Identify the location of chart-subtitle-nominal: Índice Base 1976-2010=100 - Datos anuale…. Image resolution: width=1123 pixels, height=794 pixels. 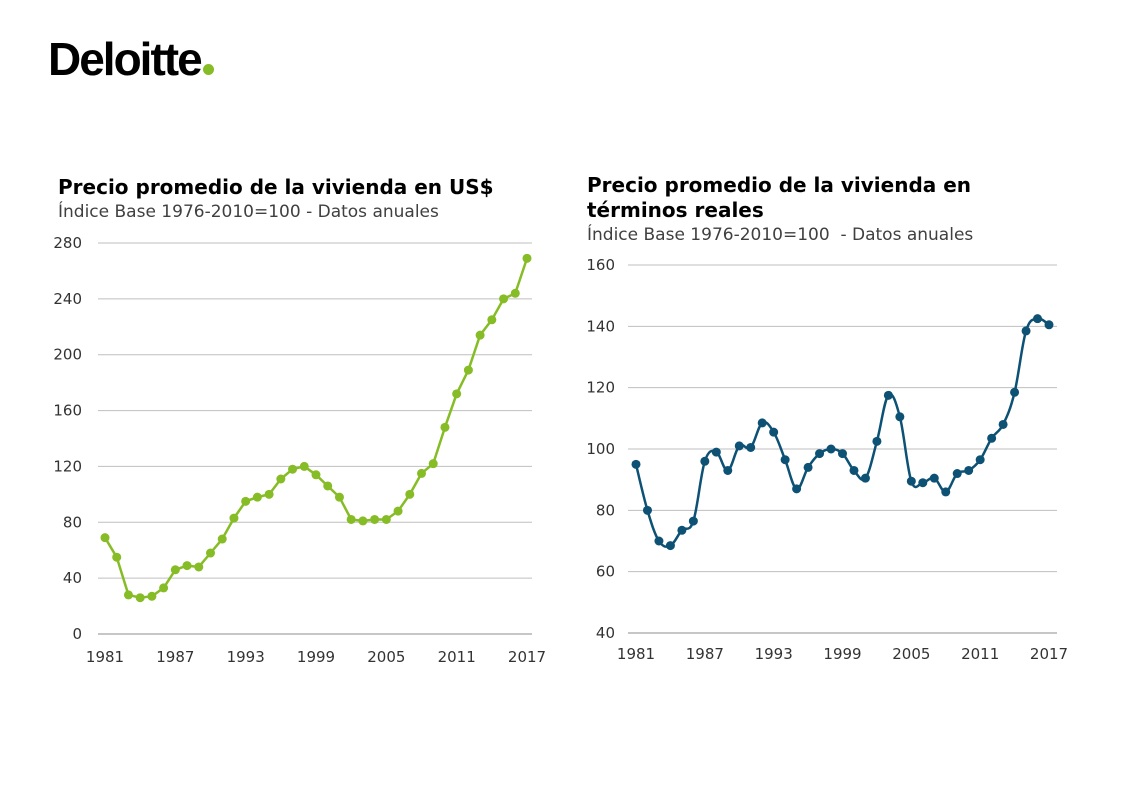
(248, 212).